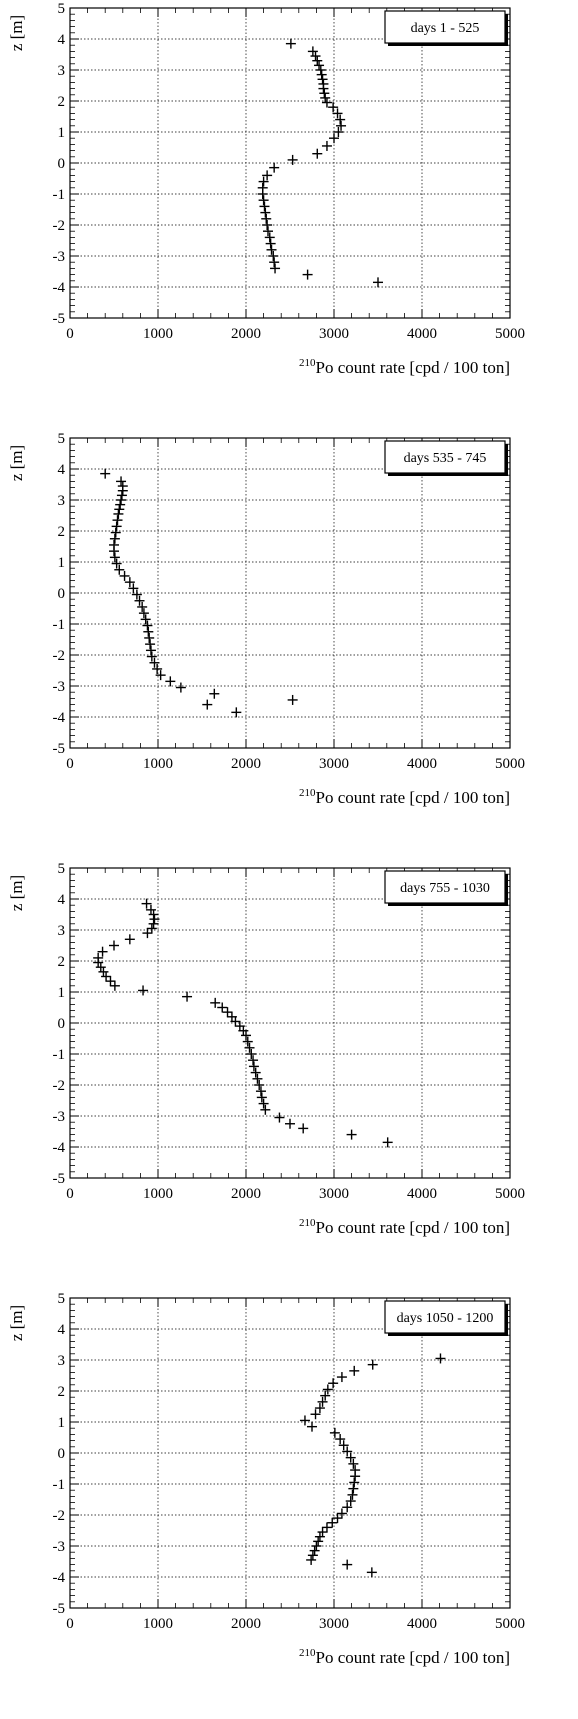 Image resolution: width=578 pixels, height=1719 pixels. I want to click on plot-frame, so click(290, 1453).